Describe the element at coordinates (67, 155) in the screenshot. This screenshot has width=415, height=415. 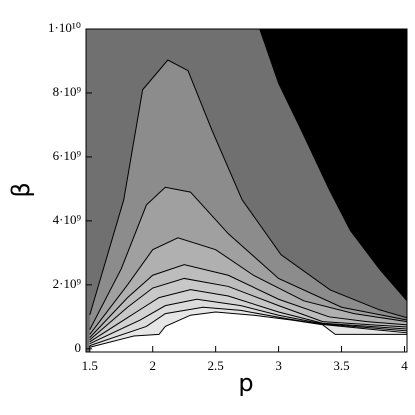
I see `y-tick-label: 6·10⁹` at that location.